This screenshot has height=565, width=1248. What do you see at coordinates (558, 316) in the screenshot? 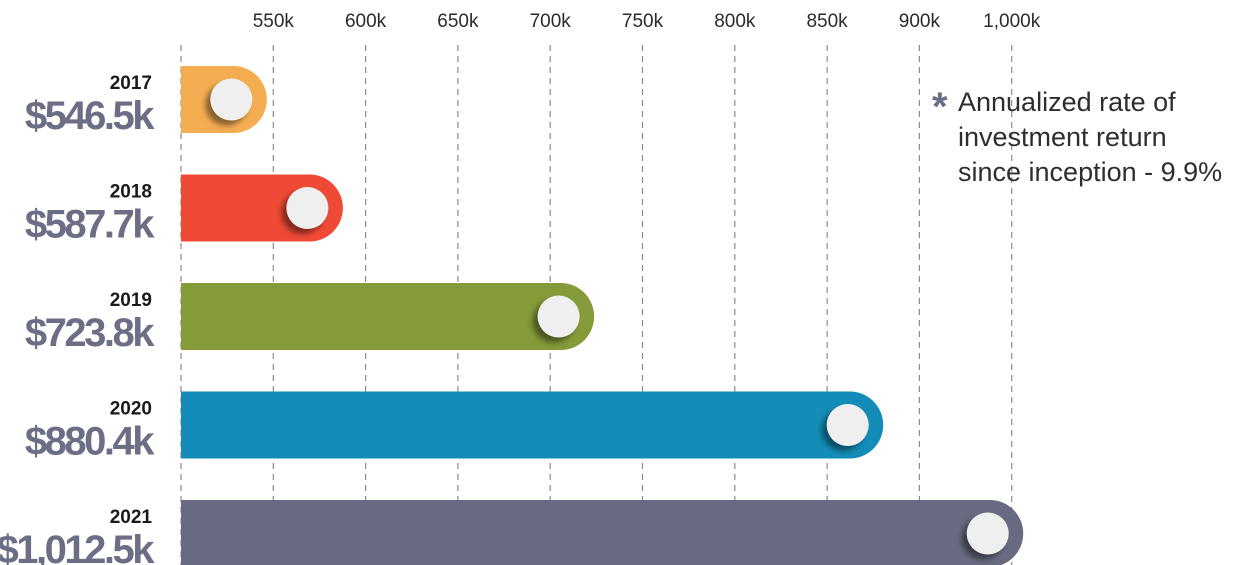
I see `bar-end-knob-2019` at bounding box center [558, 316].